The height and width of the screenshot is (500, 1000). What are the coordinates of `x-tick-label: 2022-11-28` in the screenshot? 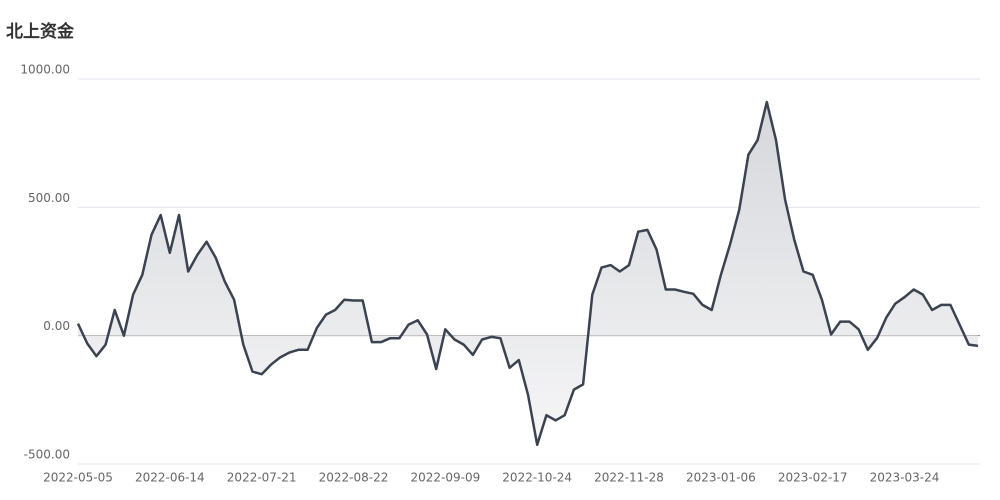 It's located at (629, 478).